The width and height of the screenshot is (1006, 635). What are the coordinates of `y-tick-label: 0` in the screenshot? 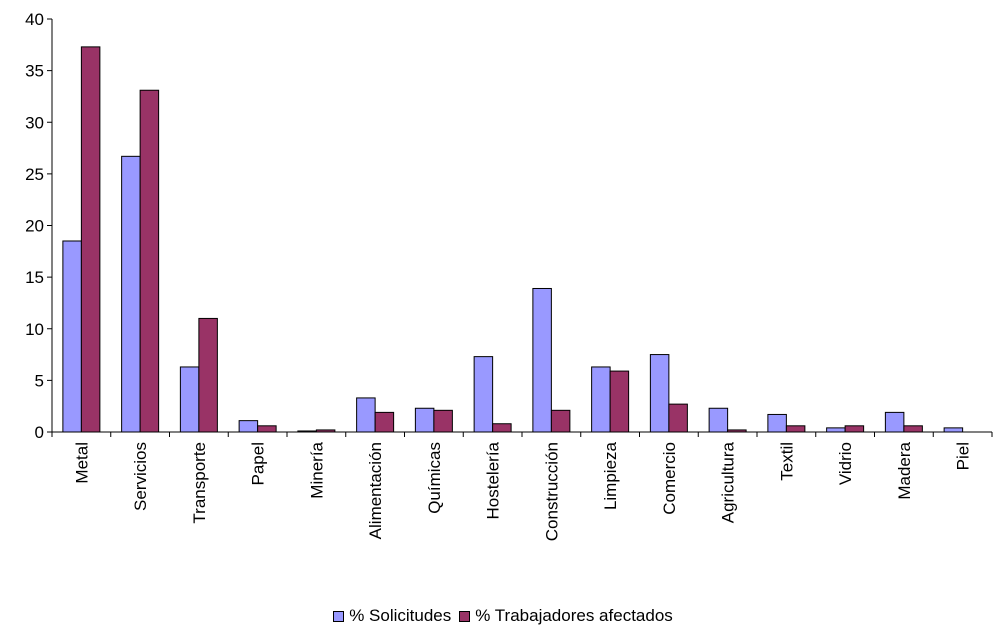 It's located at (39, 432).